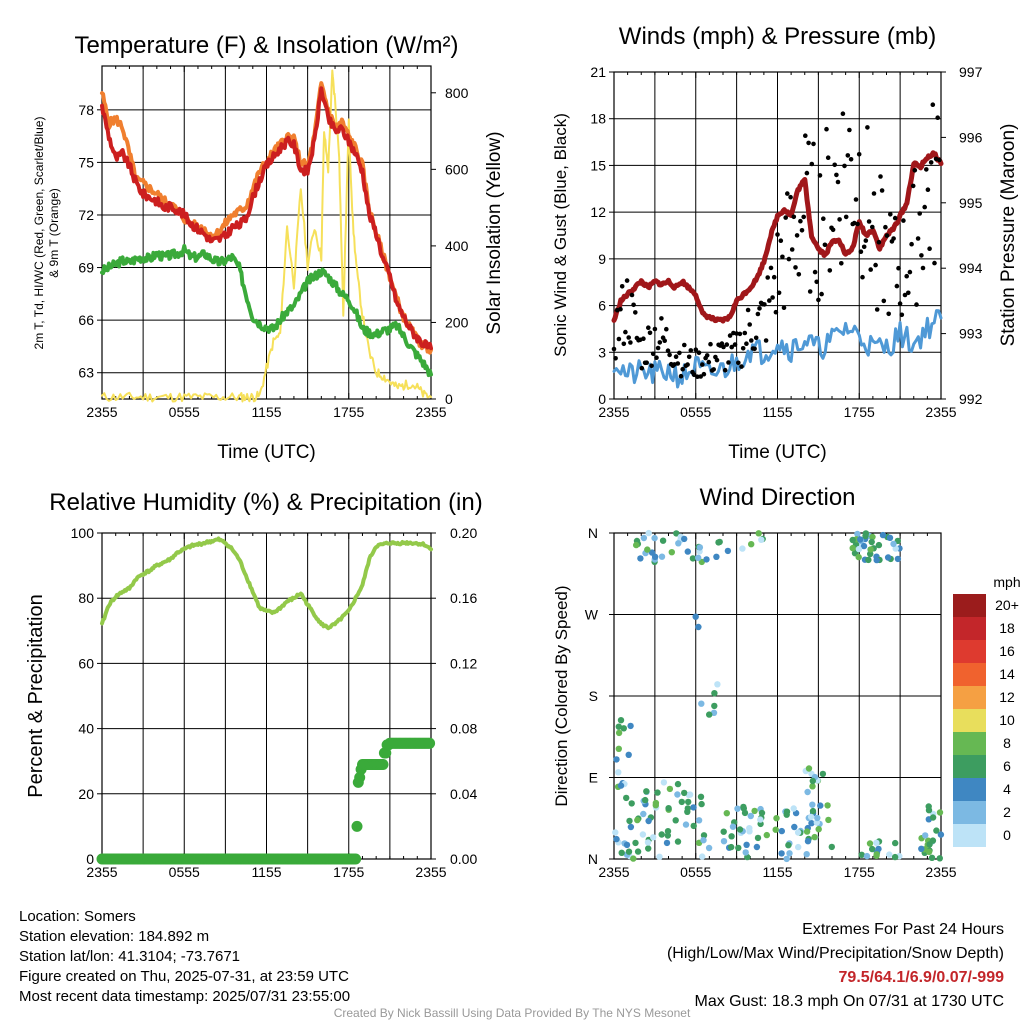 This screenshot has height=1029, width=1024. What do you see at coordinates (86, 162) in the screenshot?
I see `temp-ytick-label: 75` at bounding box center [86, 162].